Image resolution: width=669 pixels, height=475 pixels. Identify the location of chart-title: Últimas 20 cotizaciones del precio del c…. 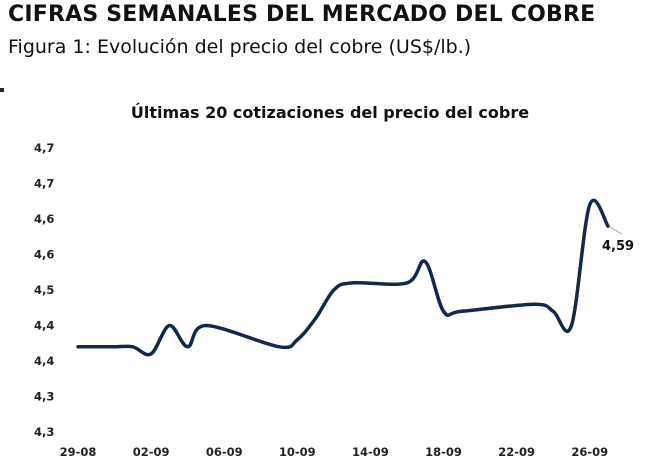
(330, 112).